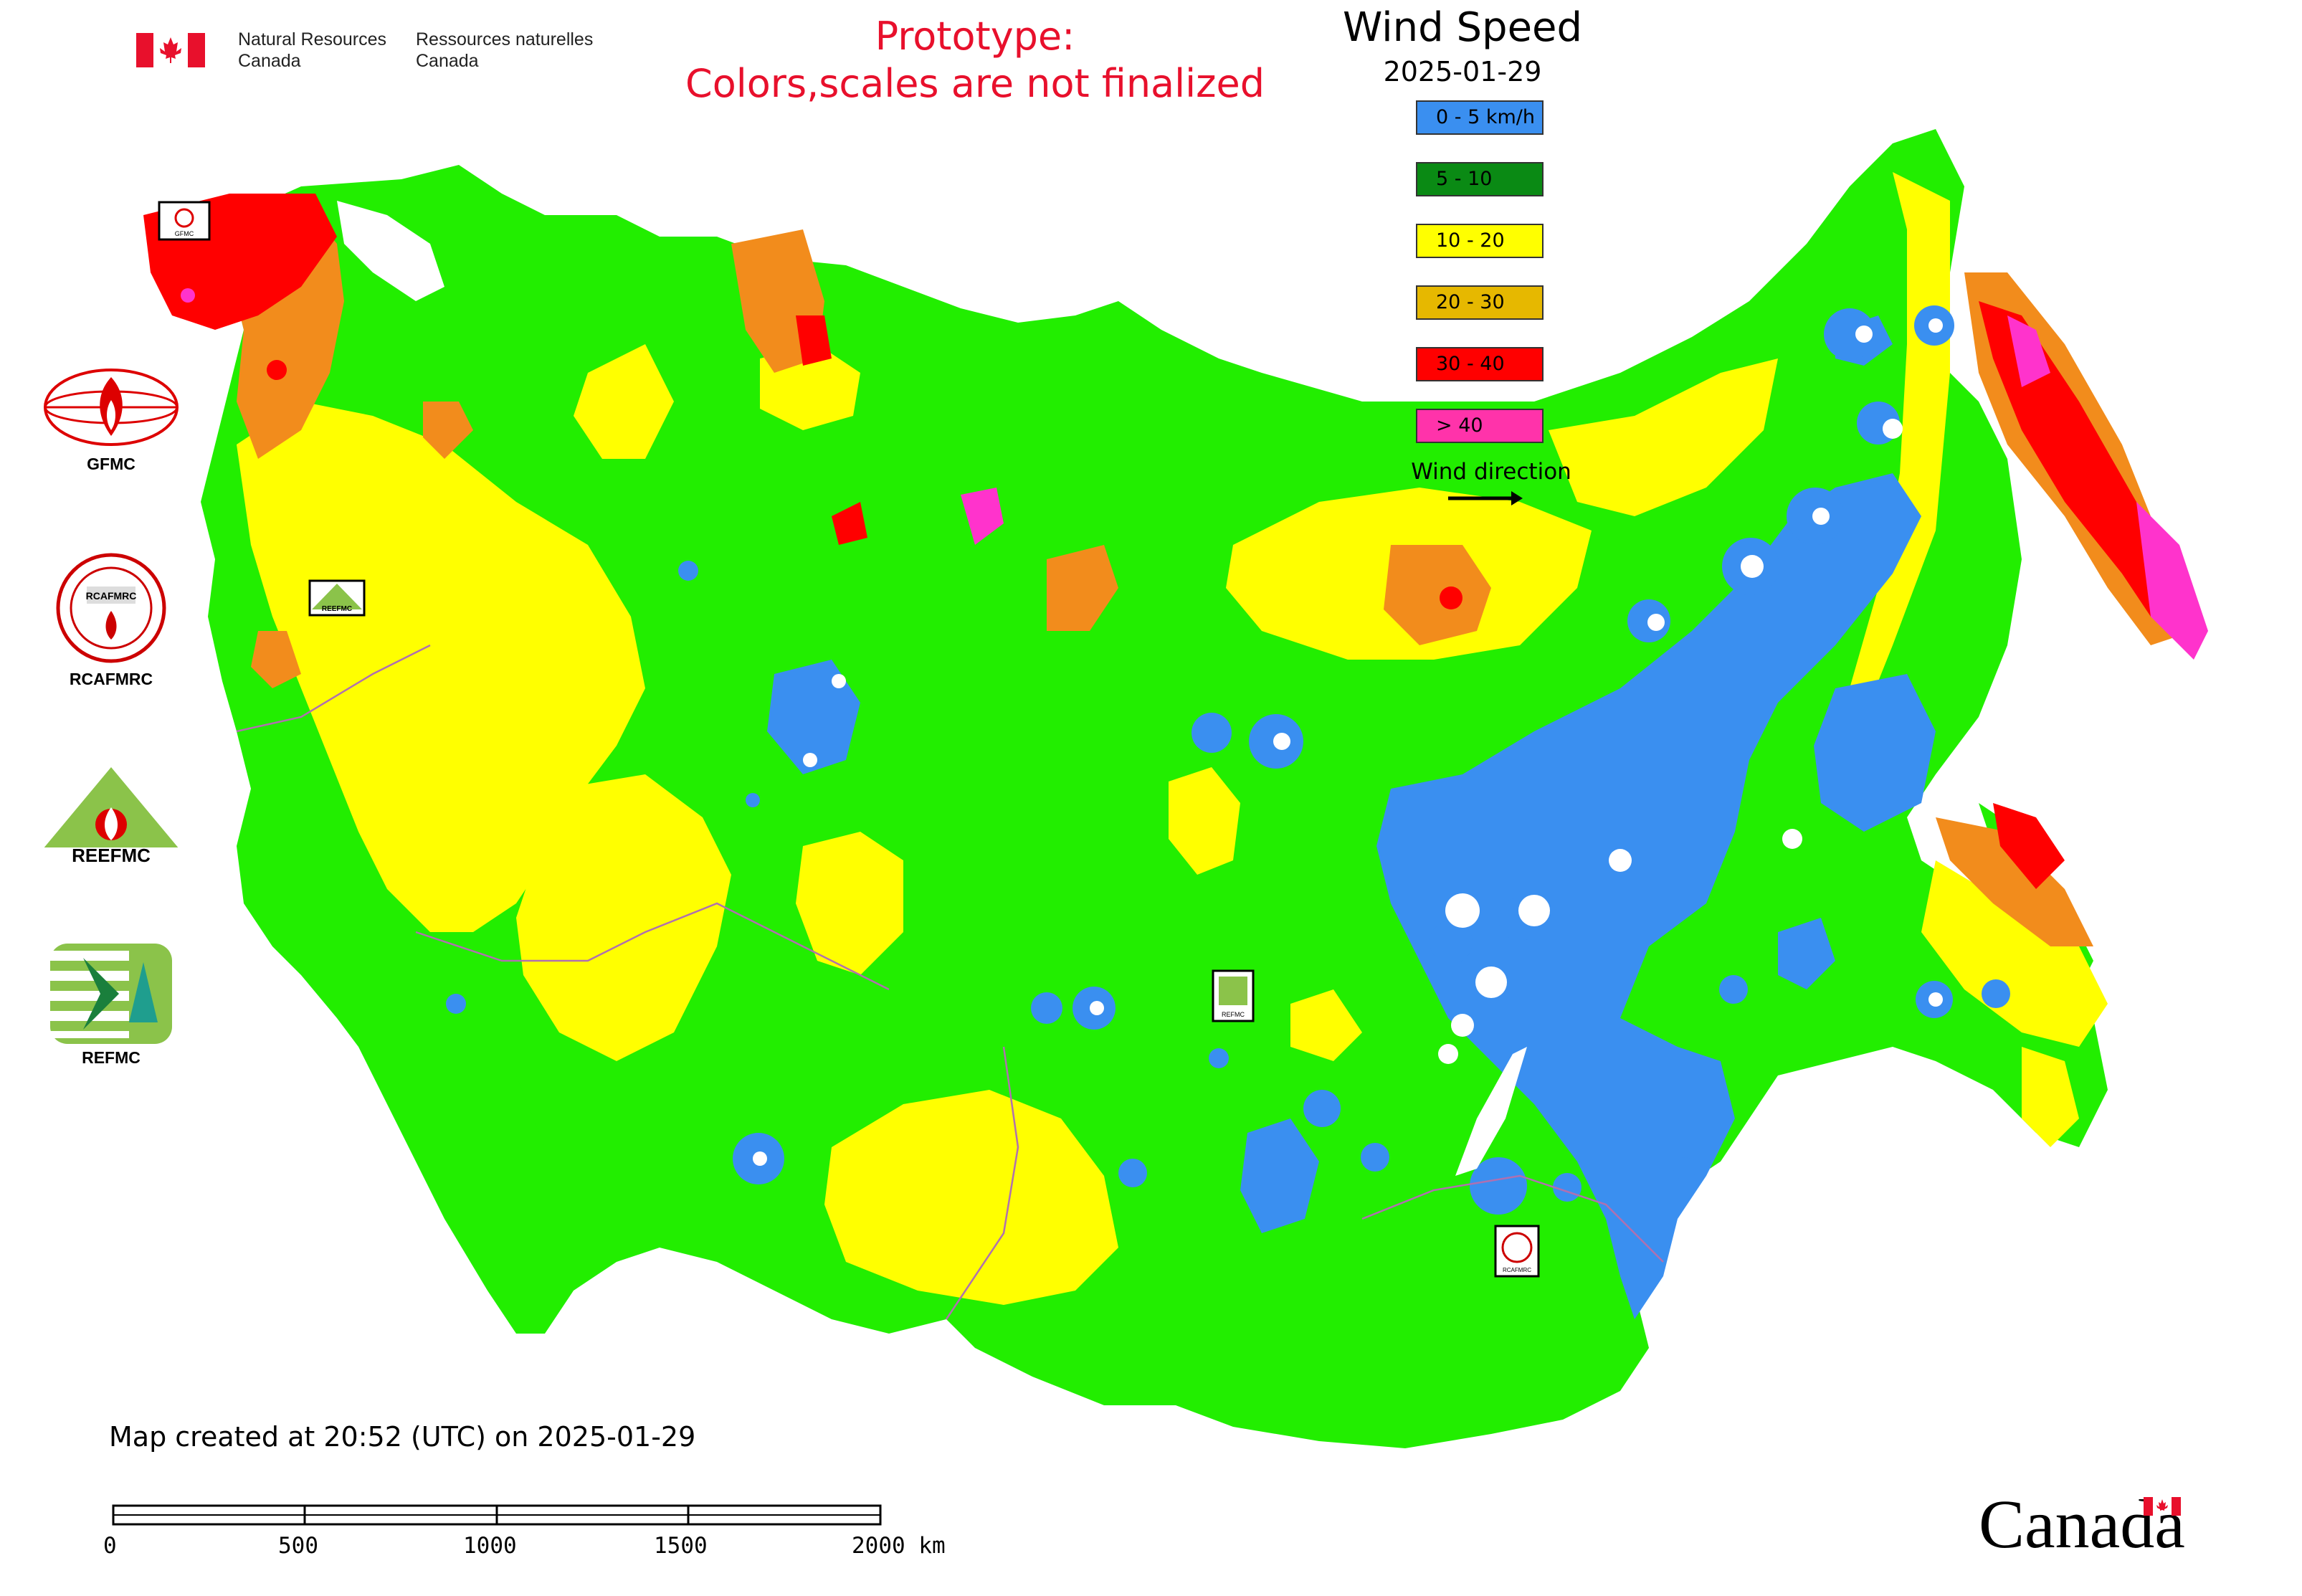  What do you see at coordinates (111, 464) in the screenshot?
I see `logo-gfmc-label: GFMC` at bounding box center [111, 464].